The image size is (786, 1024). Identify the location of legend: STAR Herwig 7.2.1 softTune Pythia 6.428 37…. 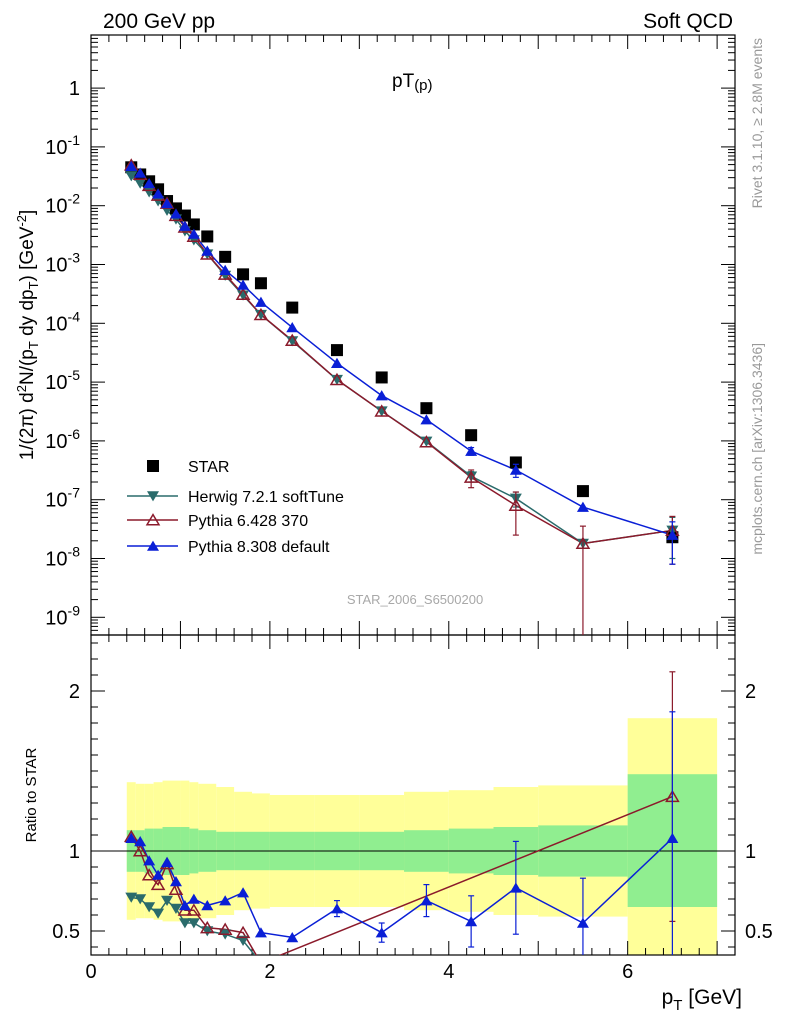
(235, 507).